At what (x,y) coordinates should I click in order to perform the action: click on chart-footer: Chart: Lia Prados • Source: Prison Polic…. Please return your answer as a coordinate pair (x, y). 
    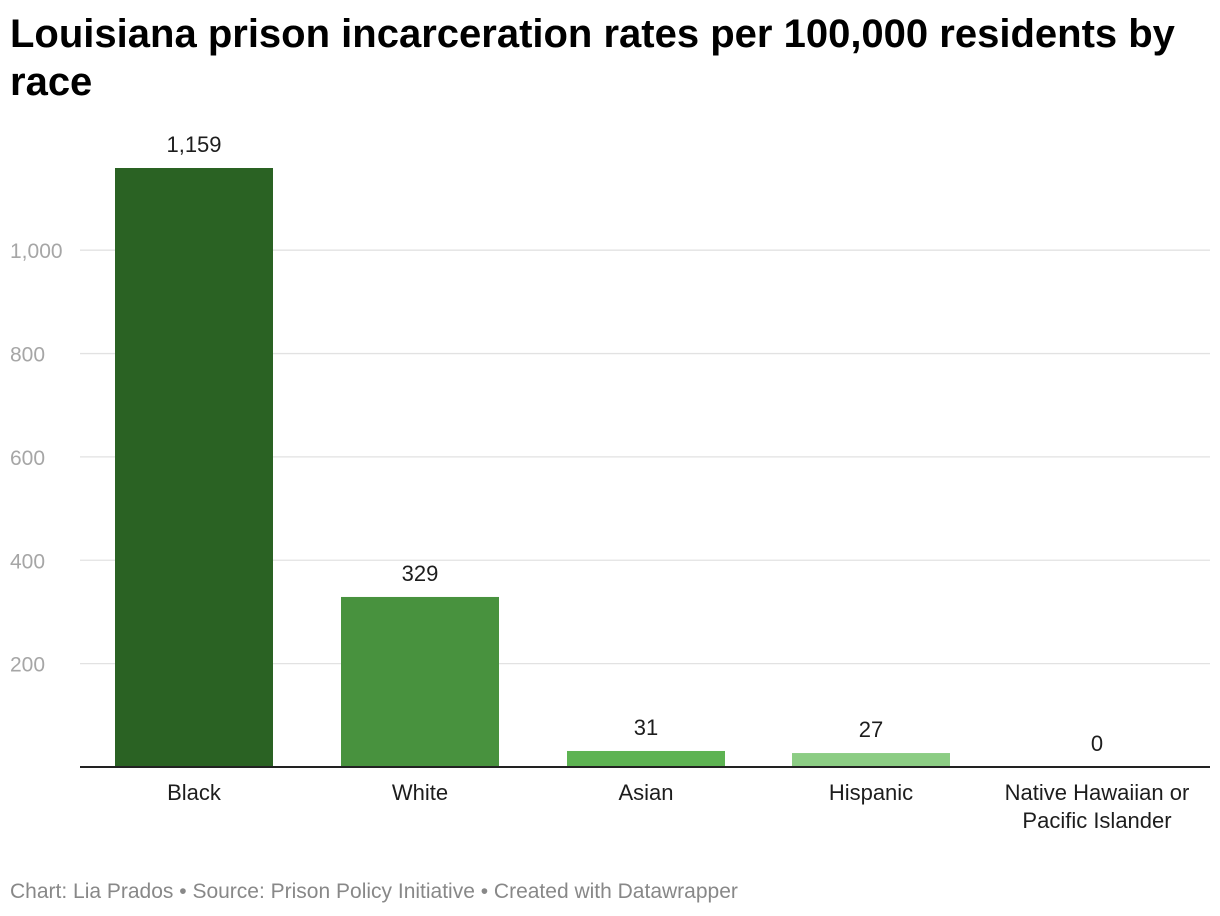
    Looking at the image, I should click on (374, 891).